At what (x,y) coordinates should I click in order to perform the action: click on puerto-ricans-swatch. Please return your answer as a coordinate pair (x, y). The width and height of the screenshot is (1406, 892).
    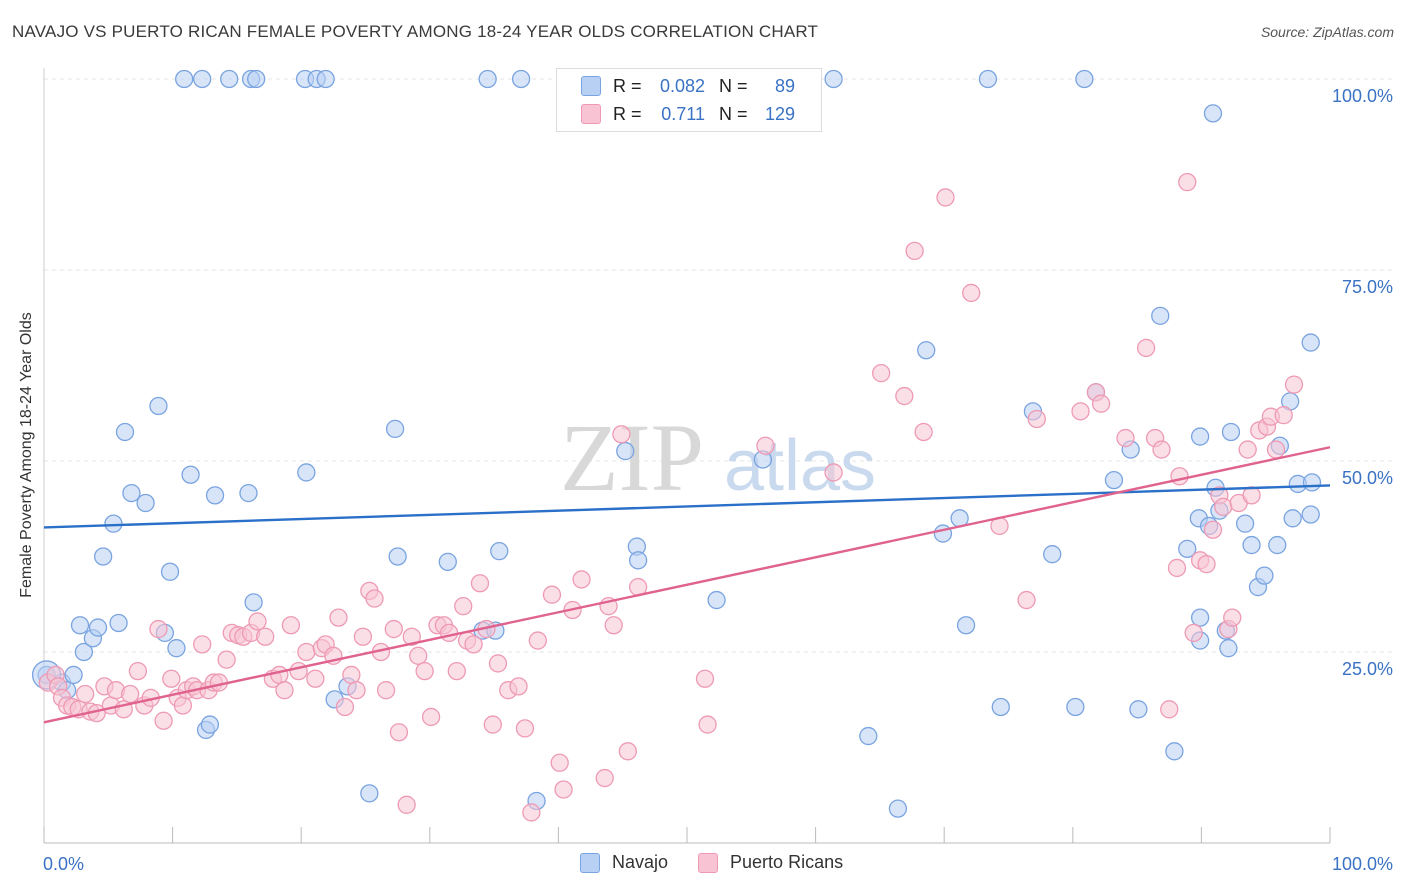
    Looking at the image, I should click on (591, 114).